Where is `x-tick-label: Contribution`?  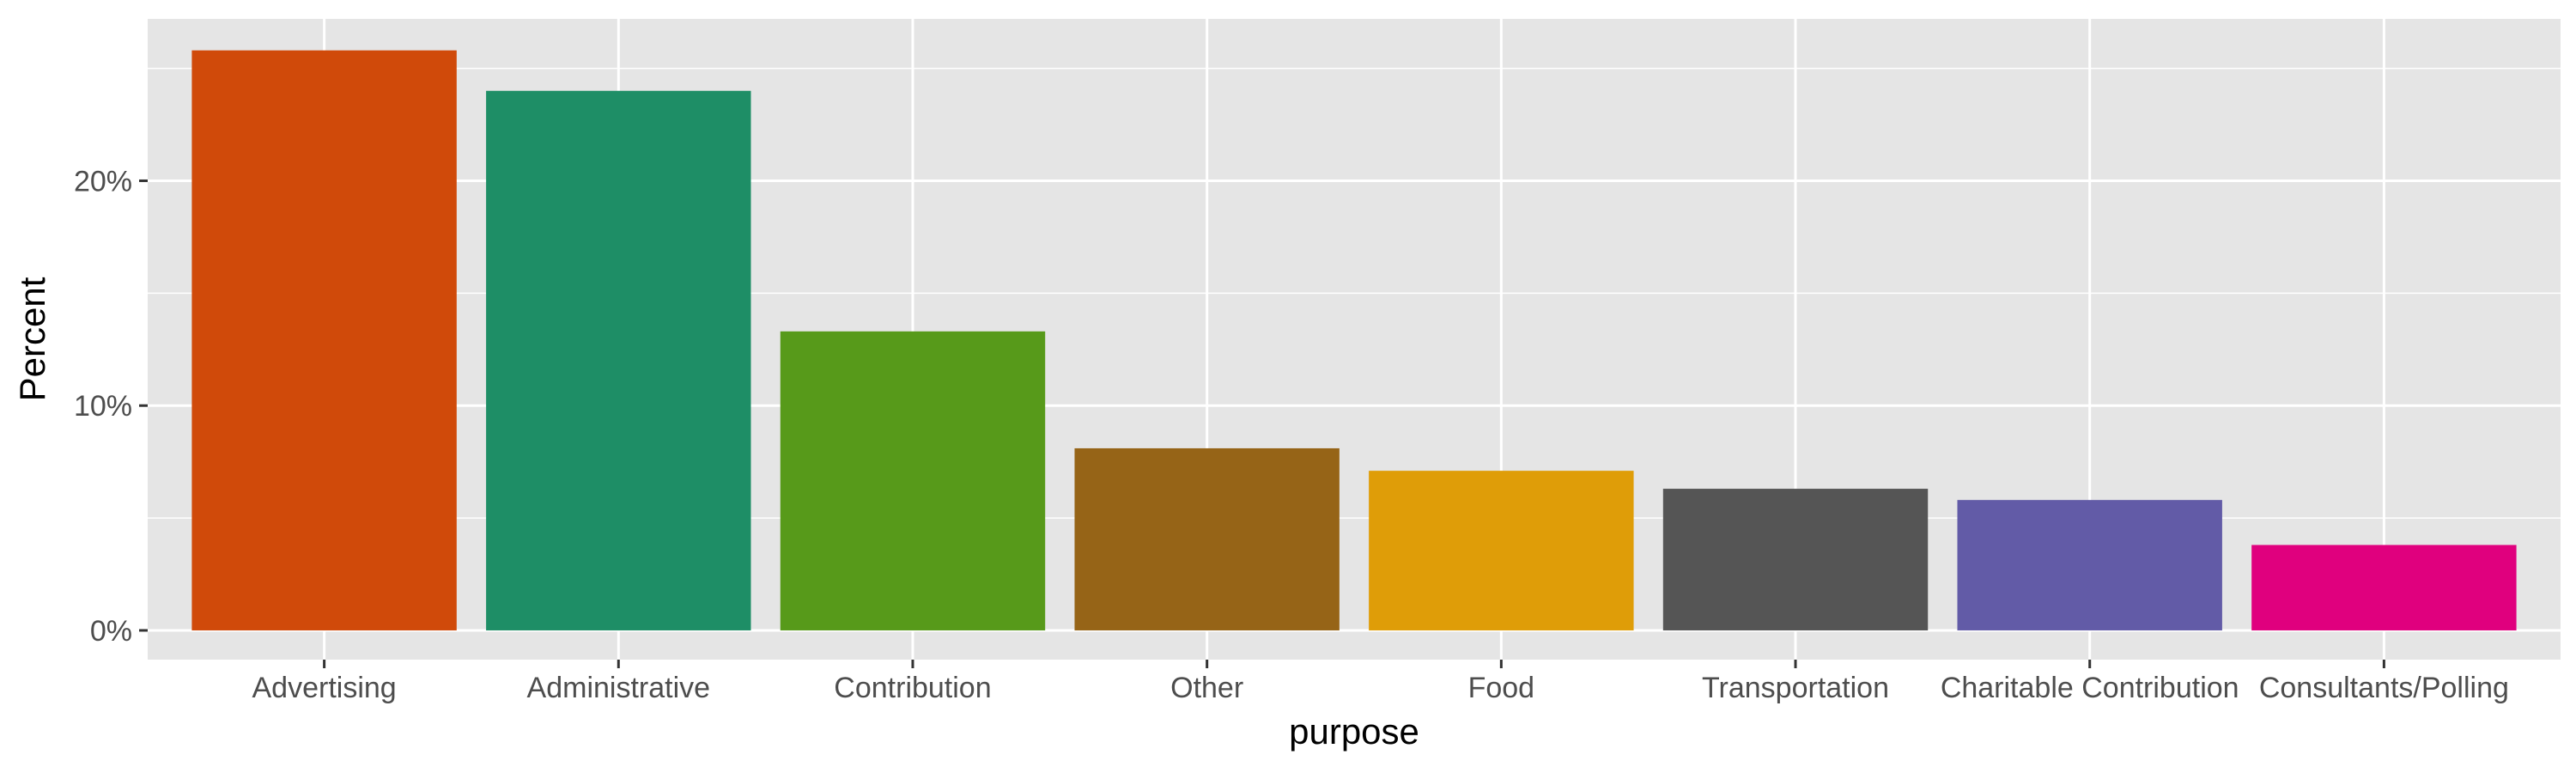 x-tick-label: Contribution is located at coordinates (913, 688).